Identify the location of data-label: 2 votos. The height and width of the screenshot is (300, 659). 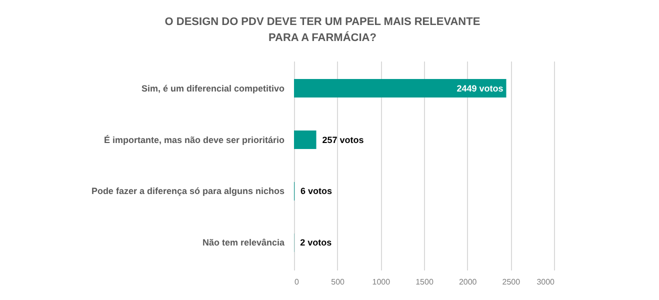
(316, 243).